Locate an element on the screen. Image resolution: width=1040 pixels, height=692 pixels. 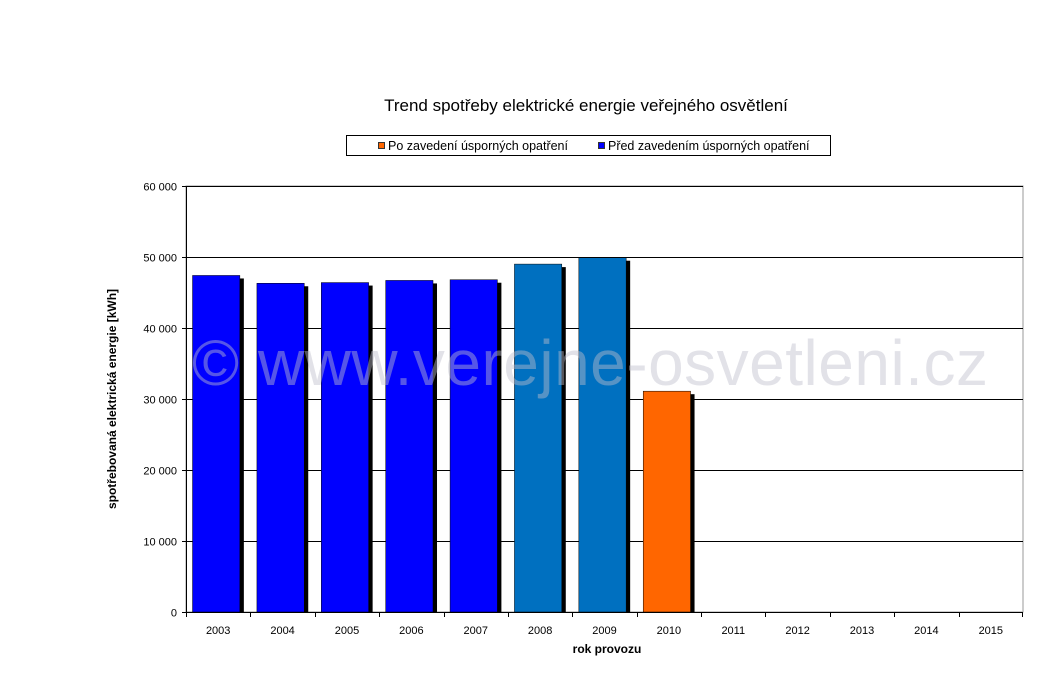
x-tick-label: 2003 is located at coordinates (218, 631).